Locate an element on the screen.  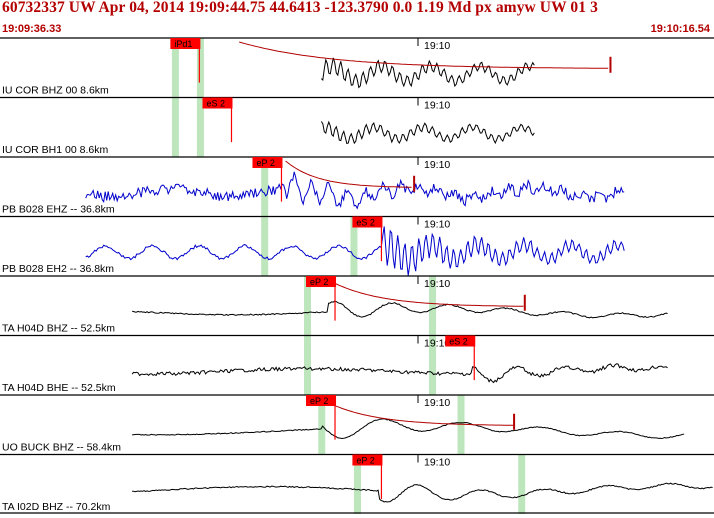
station-label: TA H04D BHE -- 52.5km is located at coordinates (59, 388).